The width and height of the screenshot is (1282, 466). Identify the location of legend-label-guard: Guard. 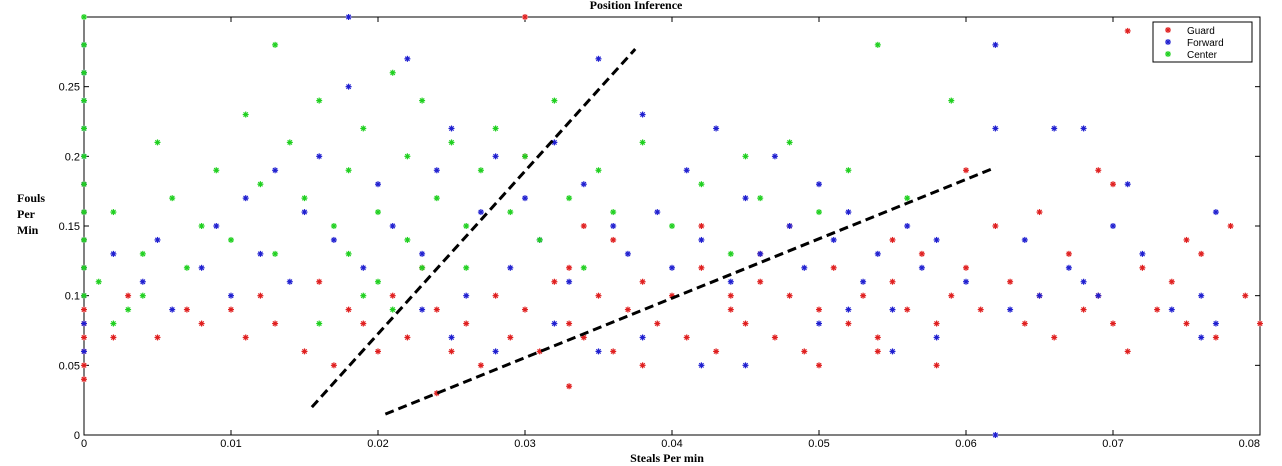
(1201, 31).